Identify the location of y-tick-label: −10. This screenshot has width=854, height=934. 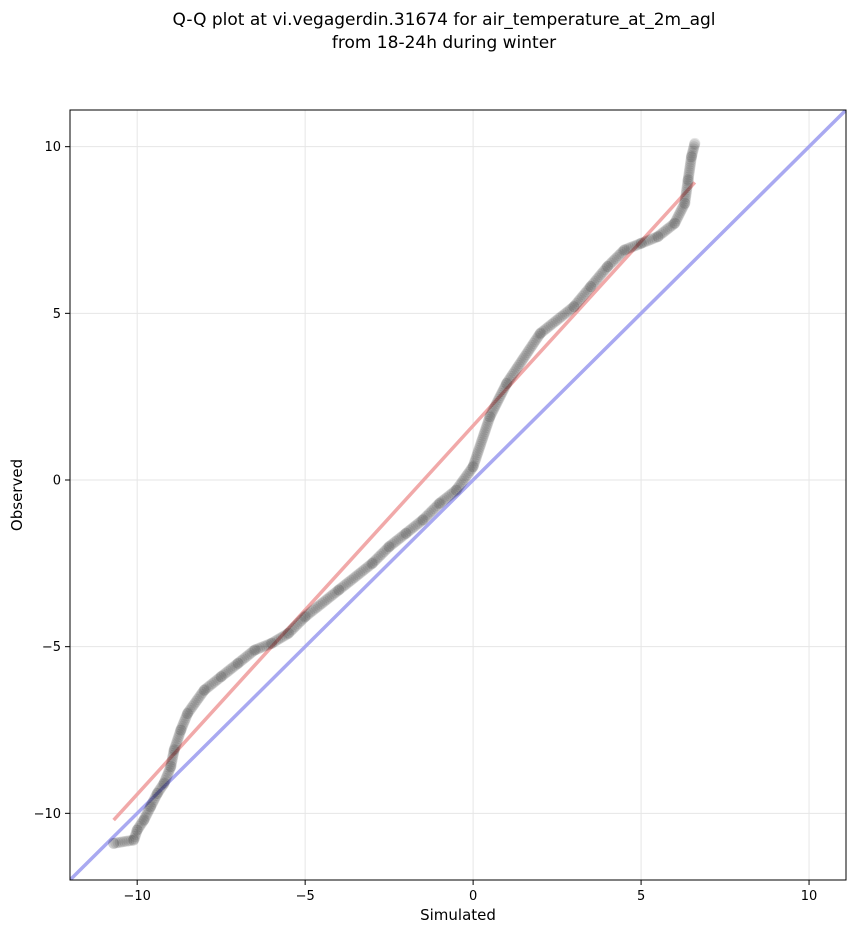
(47, 814).